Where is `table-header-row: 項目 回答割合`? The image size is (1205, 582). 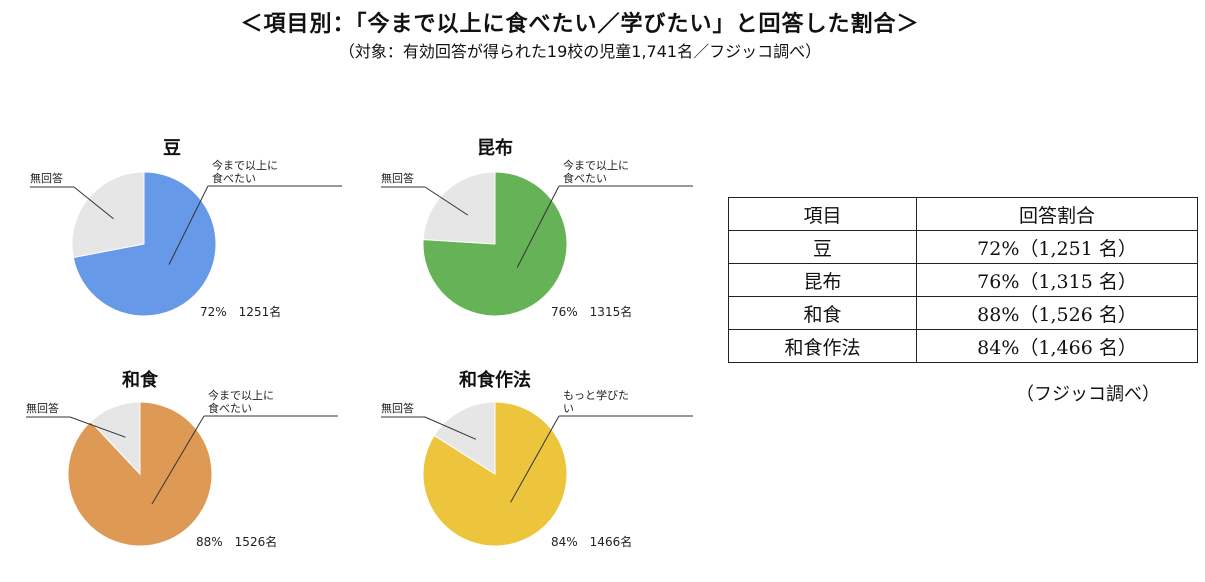
table-header-row: 項目 回答割合 is located at coordinates (963, 214).